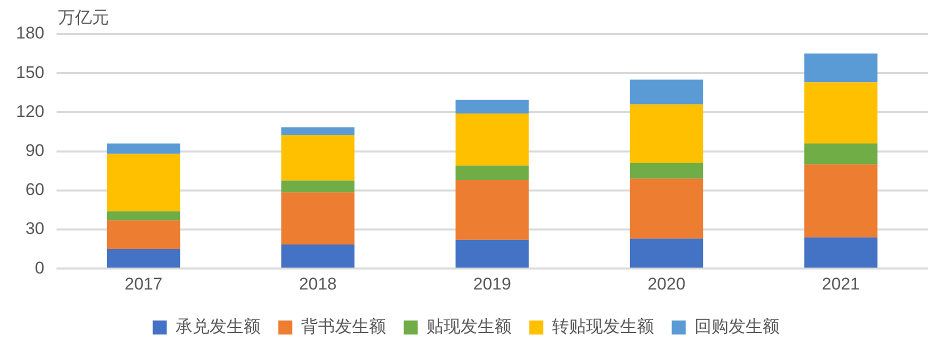 Image resolution: width=948 pixels, height=346 pixels. I want to click on y-tick-label: 90, so click(34, 150).